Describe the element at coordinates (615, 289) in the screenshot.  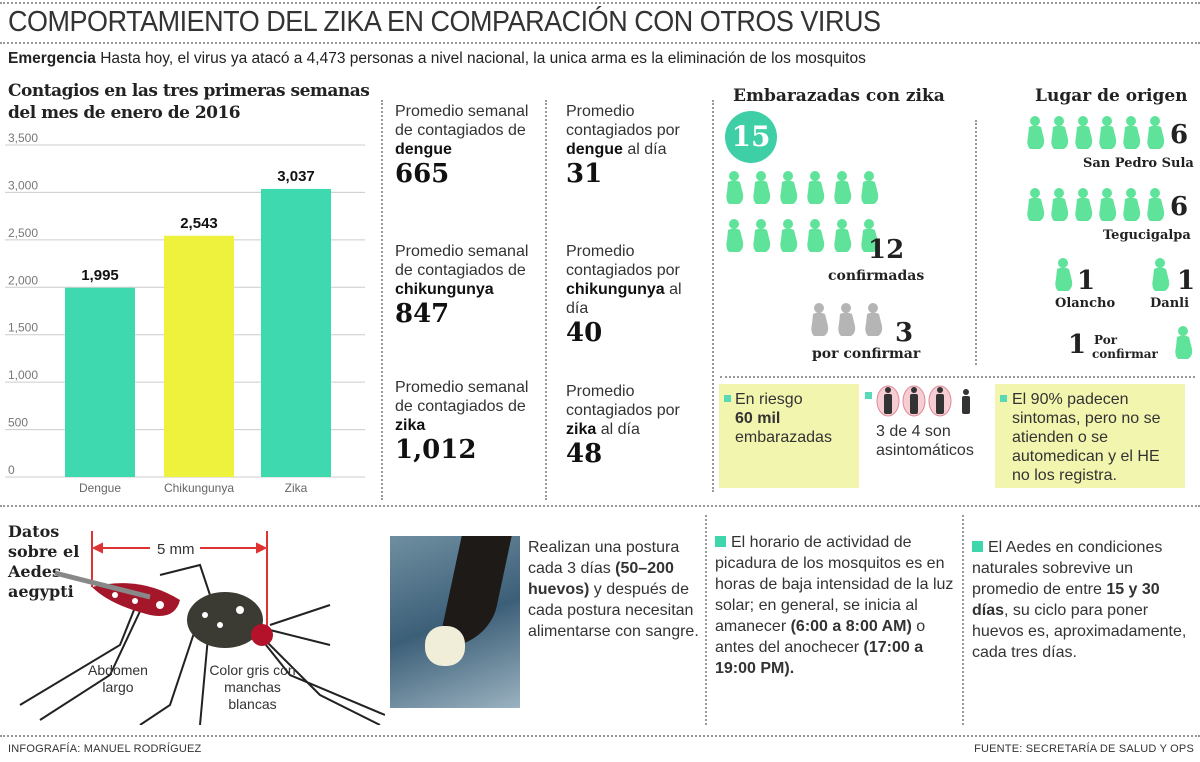
I see `stat-virus: chikungunya` at that location.